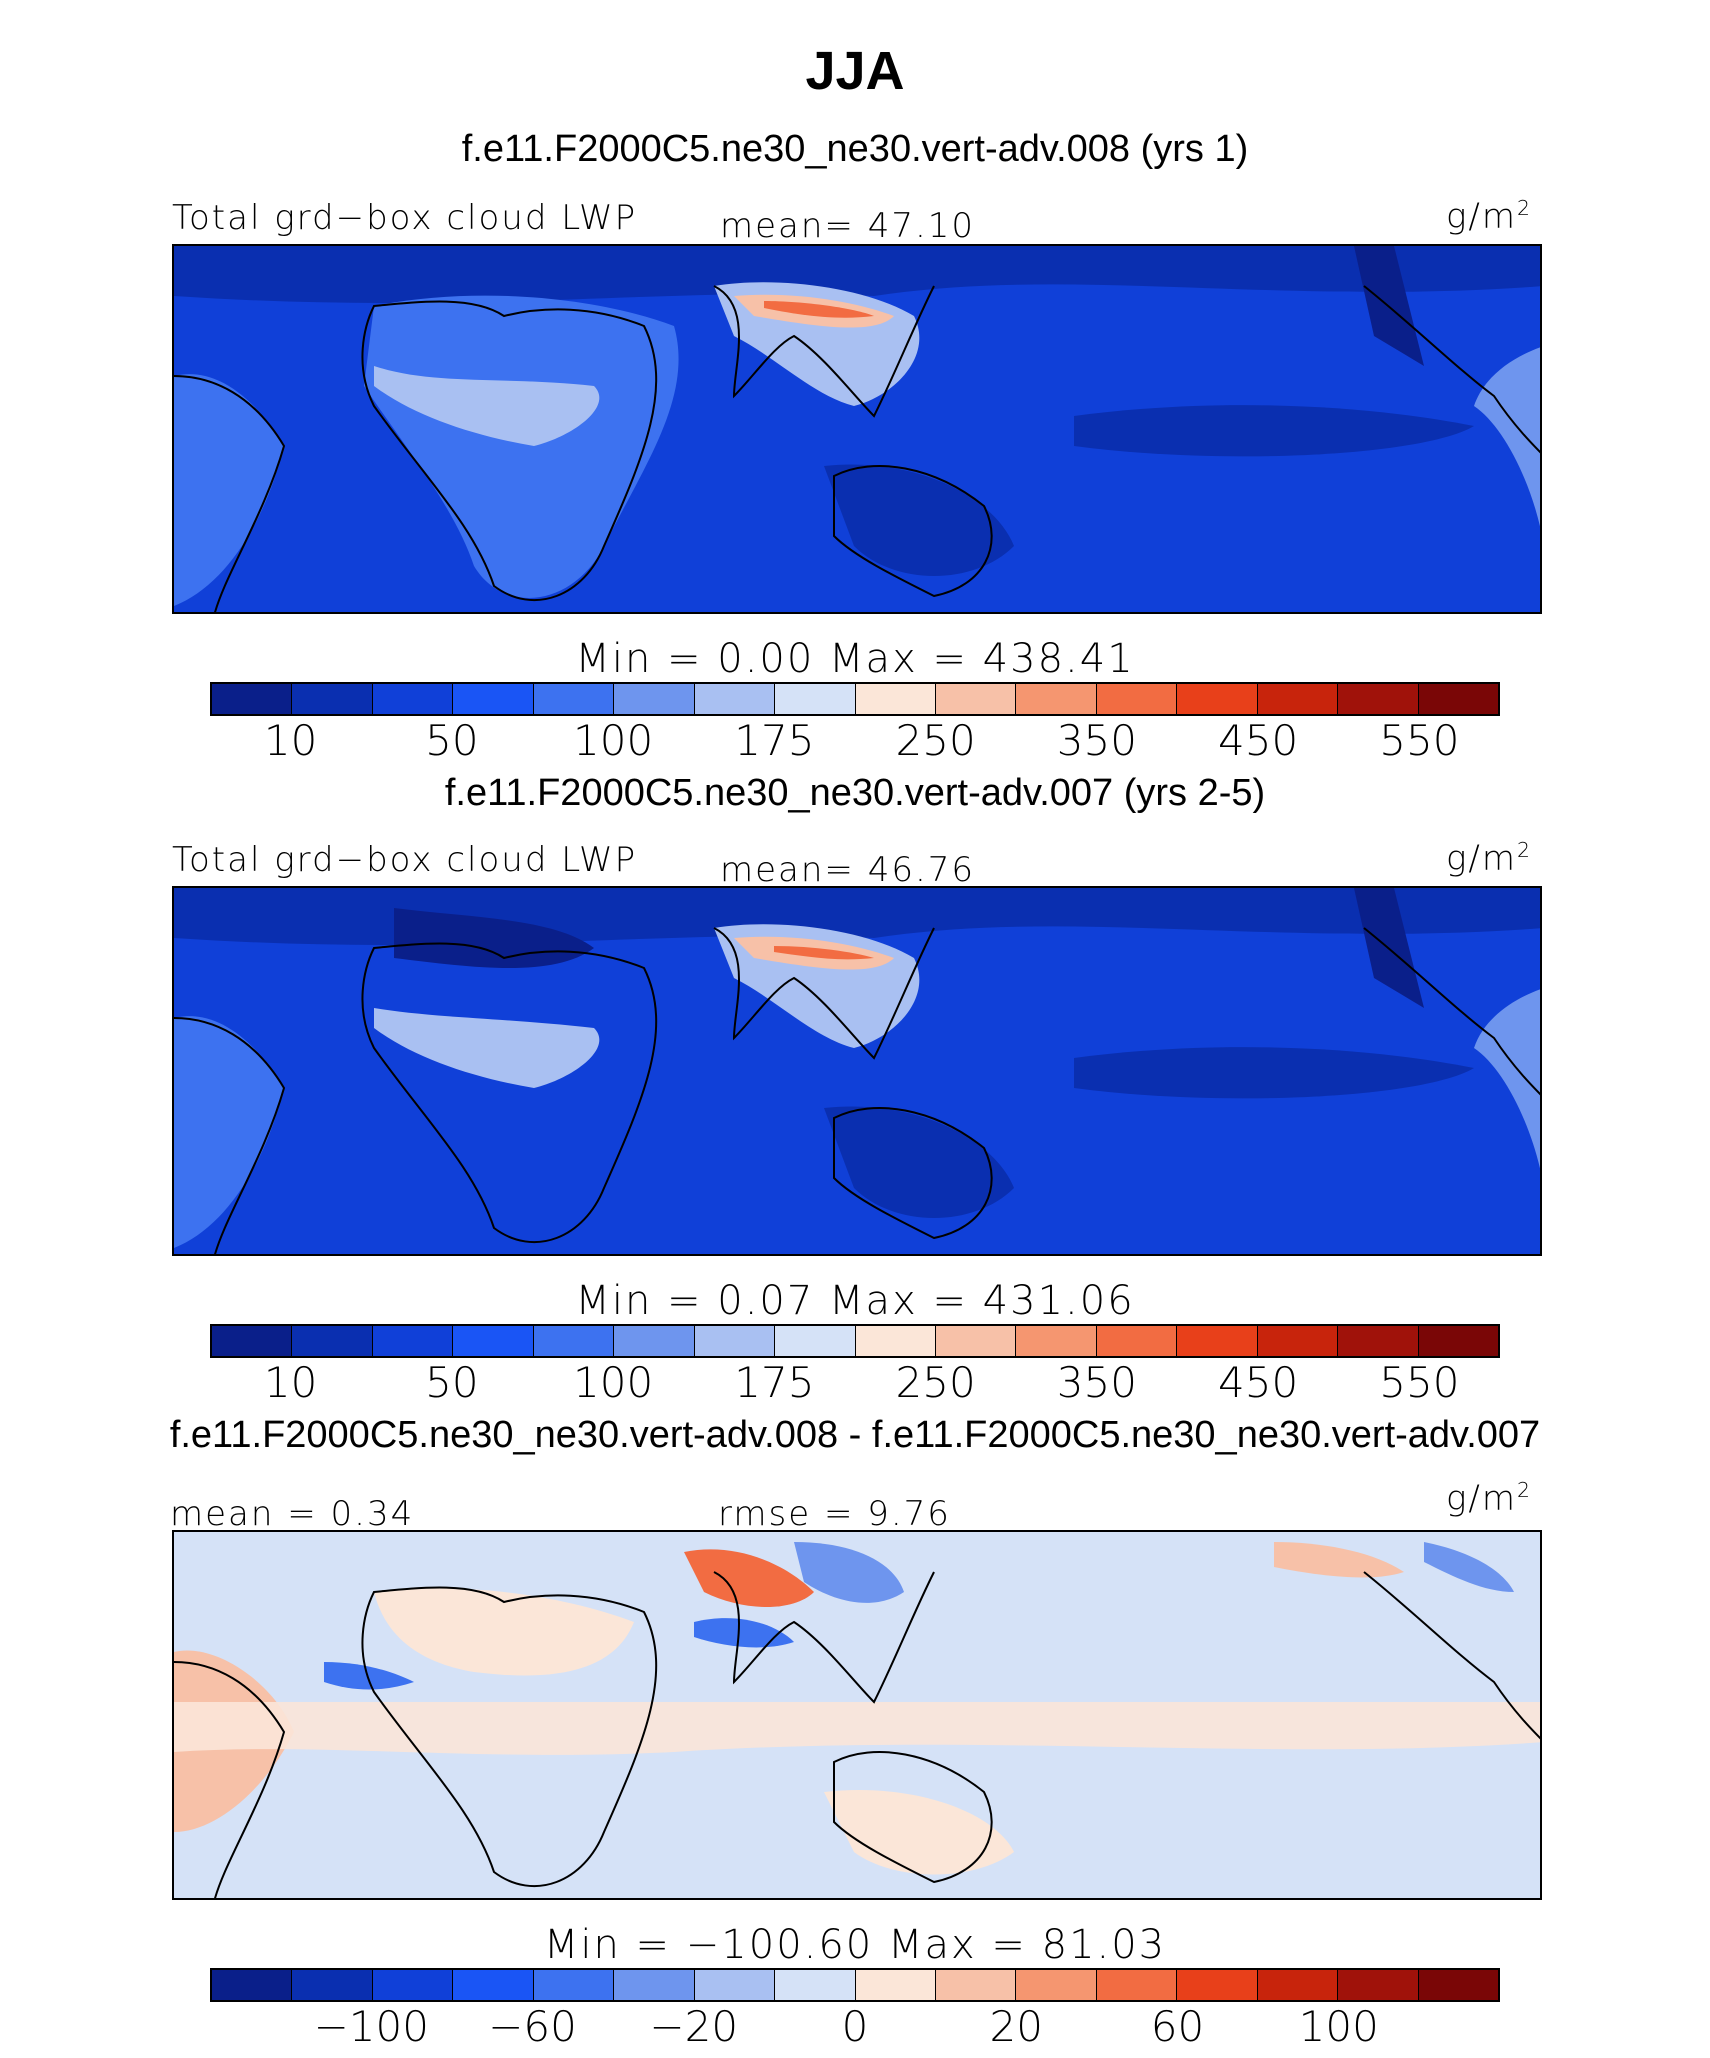 Image resolution: width=1710 pixels, height=2058 pixels. What do you see at coordinates (371, 2026) in the screenshot?
I see `colorbar-tick-label: −100` at bounding box center [371, 2026].